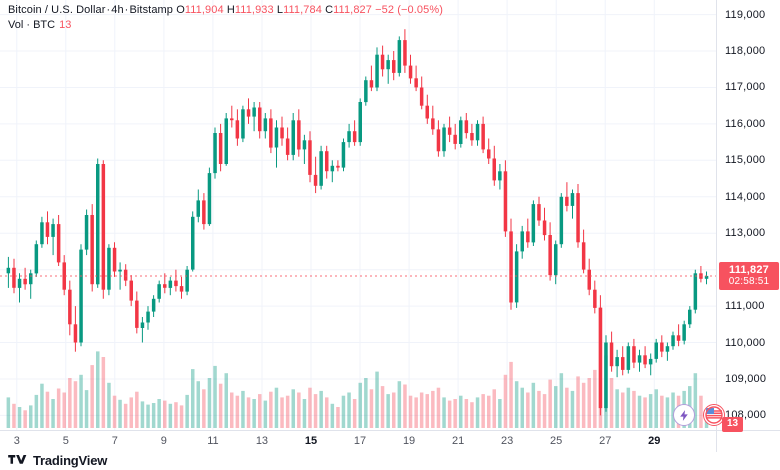  I want to click on legend-low-value: 111,784, so click(302, 10).